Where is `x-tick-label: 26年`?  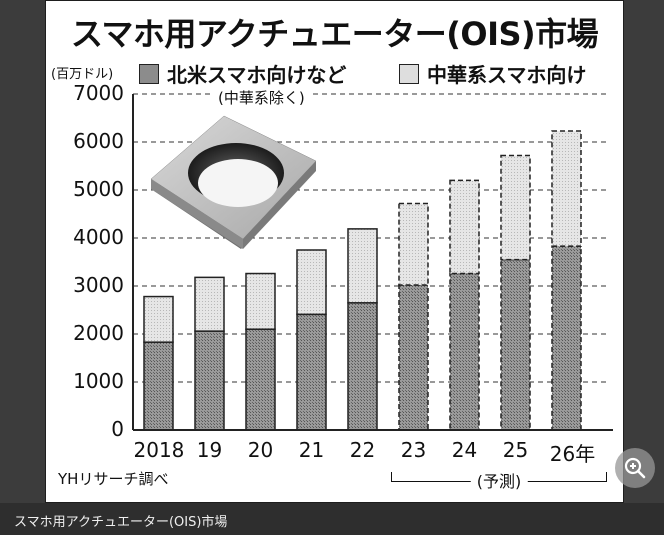 x-tick-label: 26年 is located at coordinates (572, 454).